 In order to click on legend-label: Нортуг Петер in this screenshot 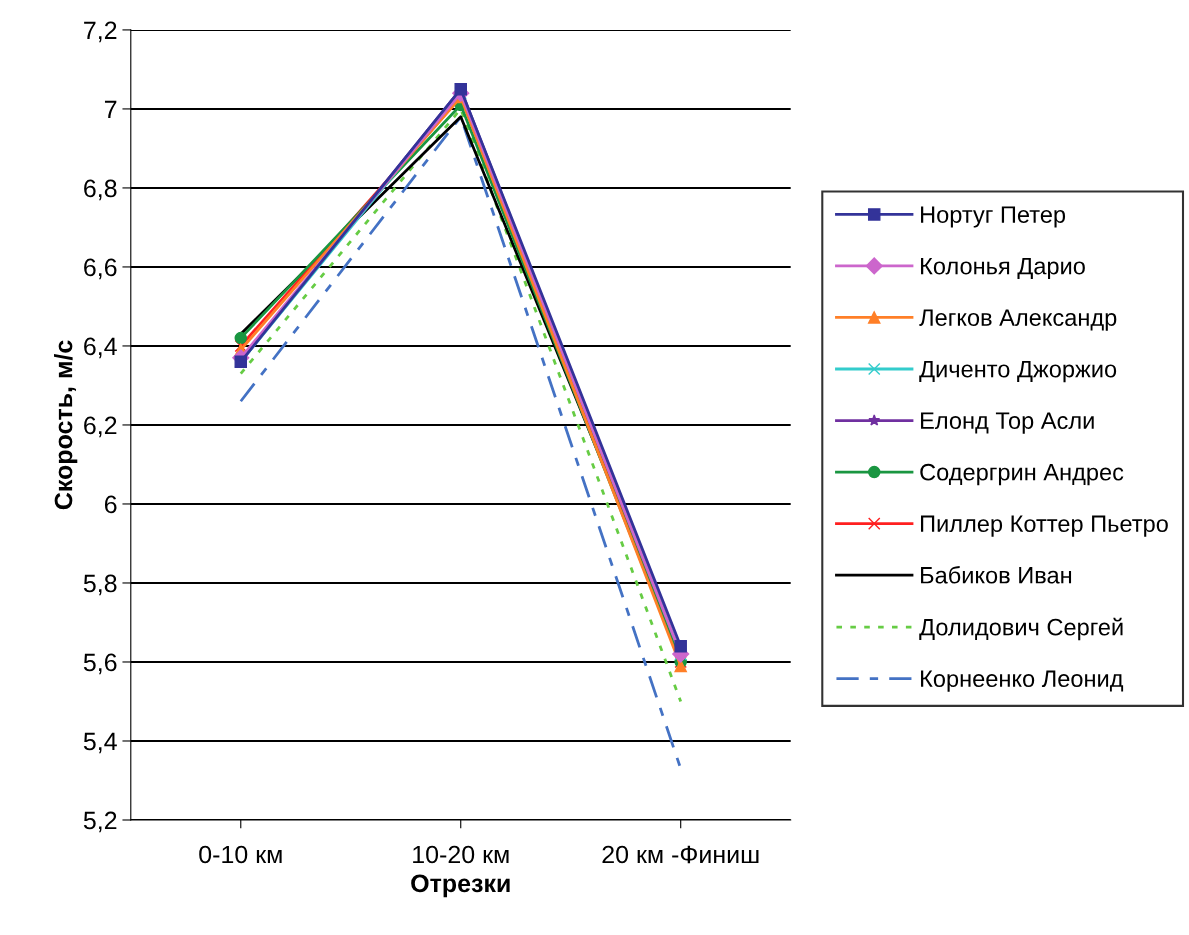, I will do `click(993, 217)`.